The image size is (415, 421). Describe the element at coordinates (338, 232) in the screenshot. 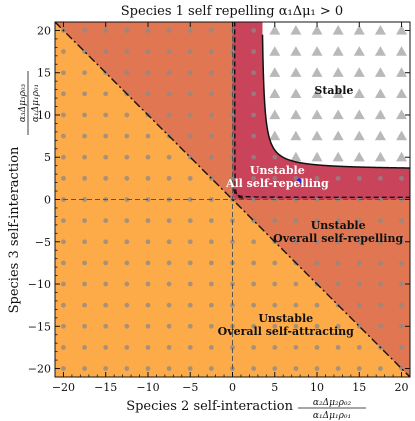

I see `region-label-overall-self-repelling: Unstable Overall self-repelling` at that location.